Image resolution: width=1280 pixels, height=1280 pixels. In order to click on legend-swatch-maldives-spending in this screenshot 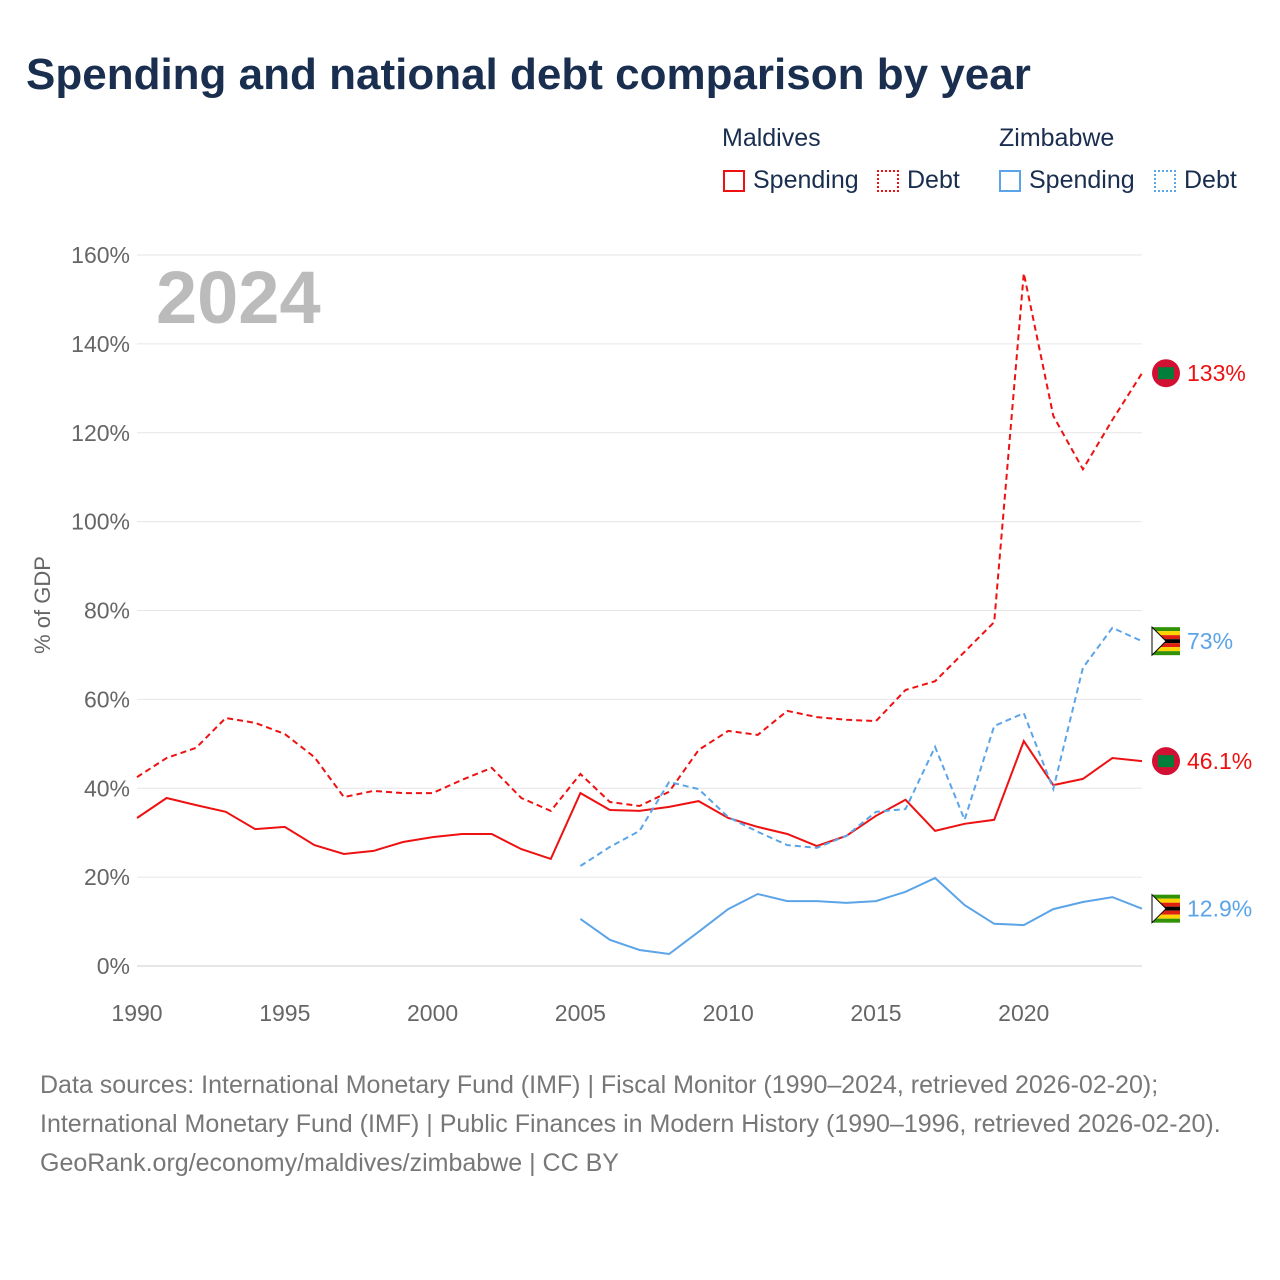, I will do `click(734, 181)`.